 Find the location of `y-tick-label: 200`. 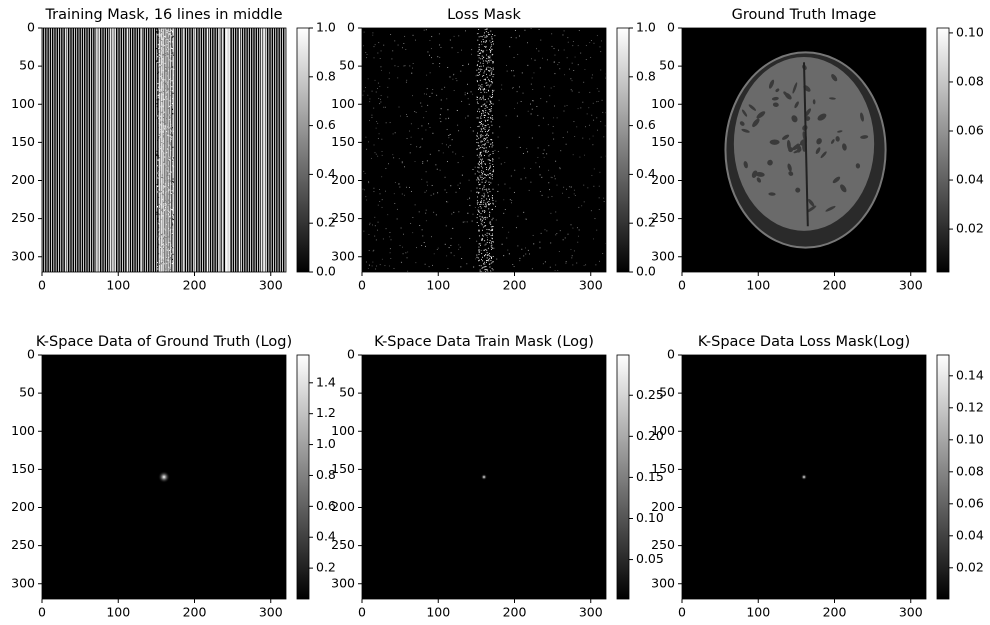

y-tick-label: 200 is located at coordinates (23, 179).